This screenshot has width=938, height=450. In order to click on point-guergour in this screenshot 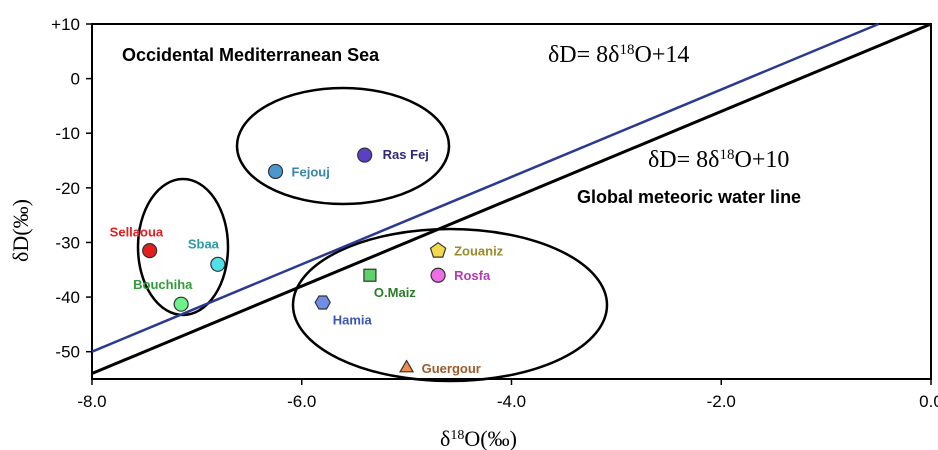, I will do `click(407, 366)`.